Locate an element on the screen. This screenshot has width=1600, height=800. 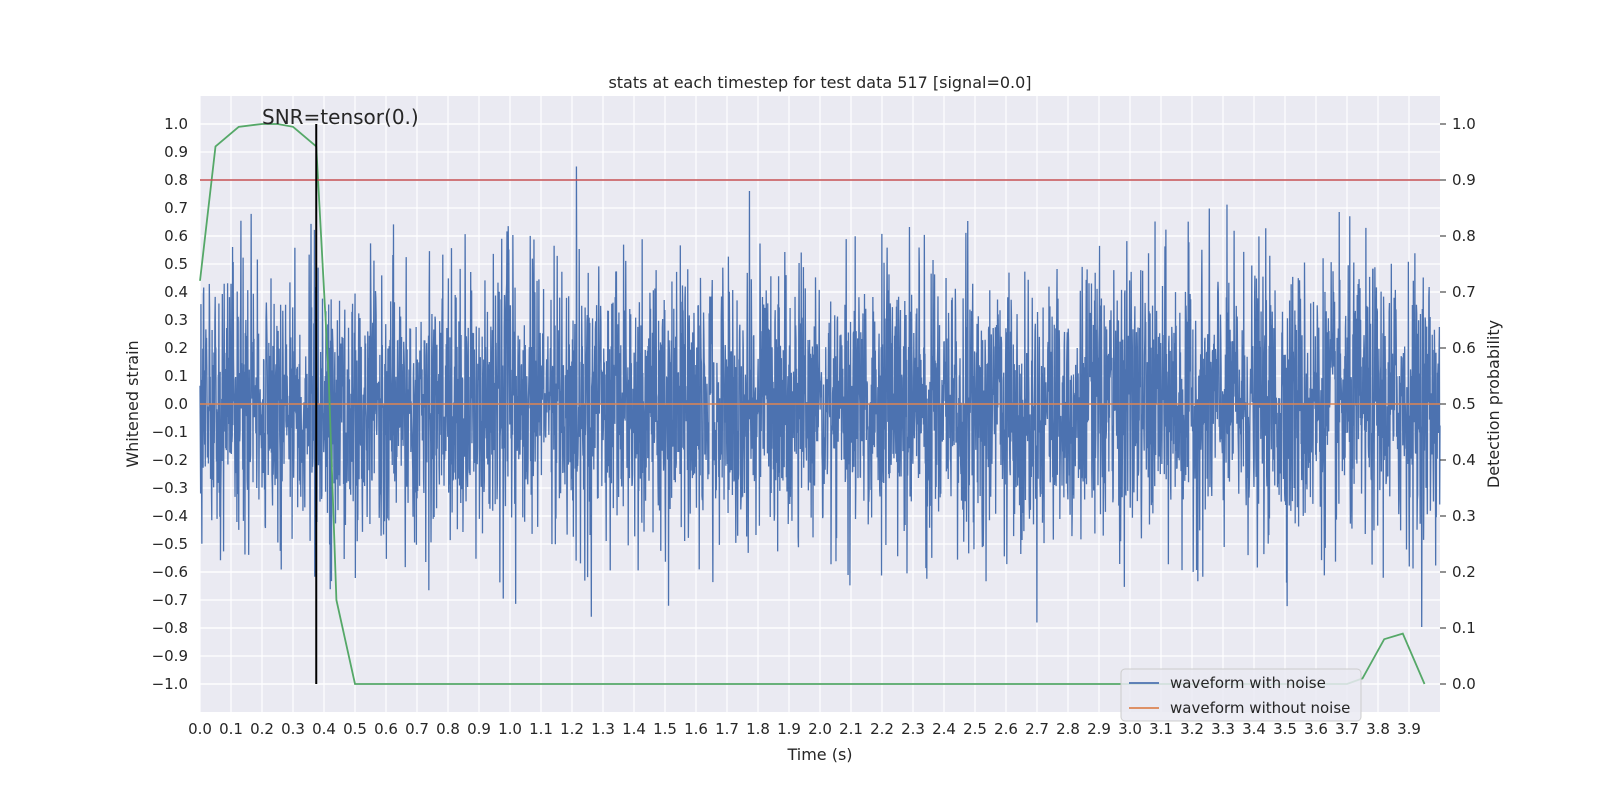
y-tick-label-left: −0.2 is located at coordinates (170, 460).